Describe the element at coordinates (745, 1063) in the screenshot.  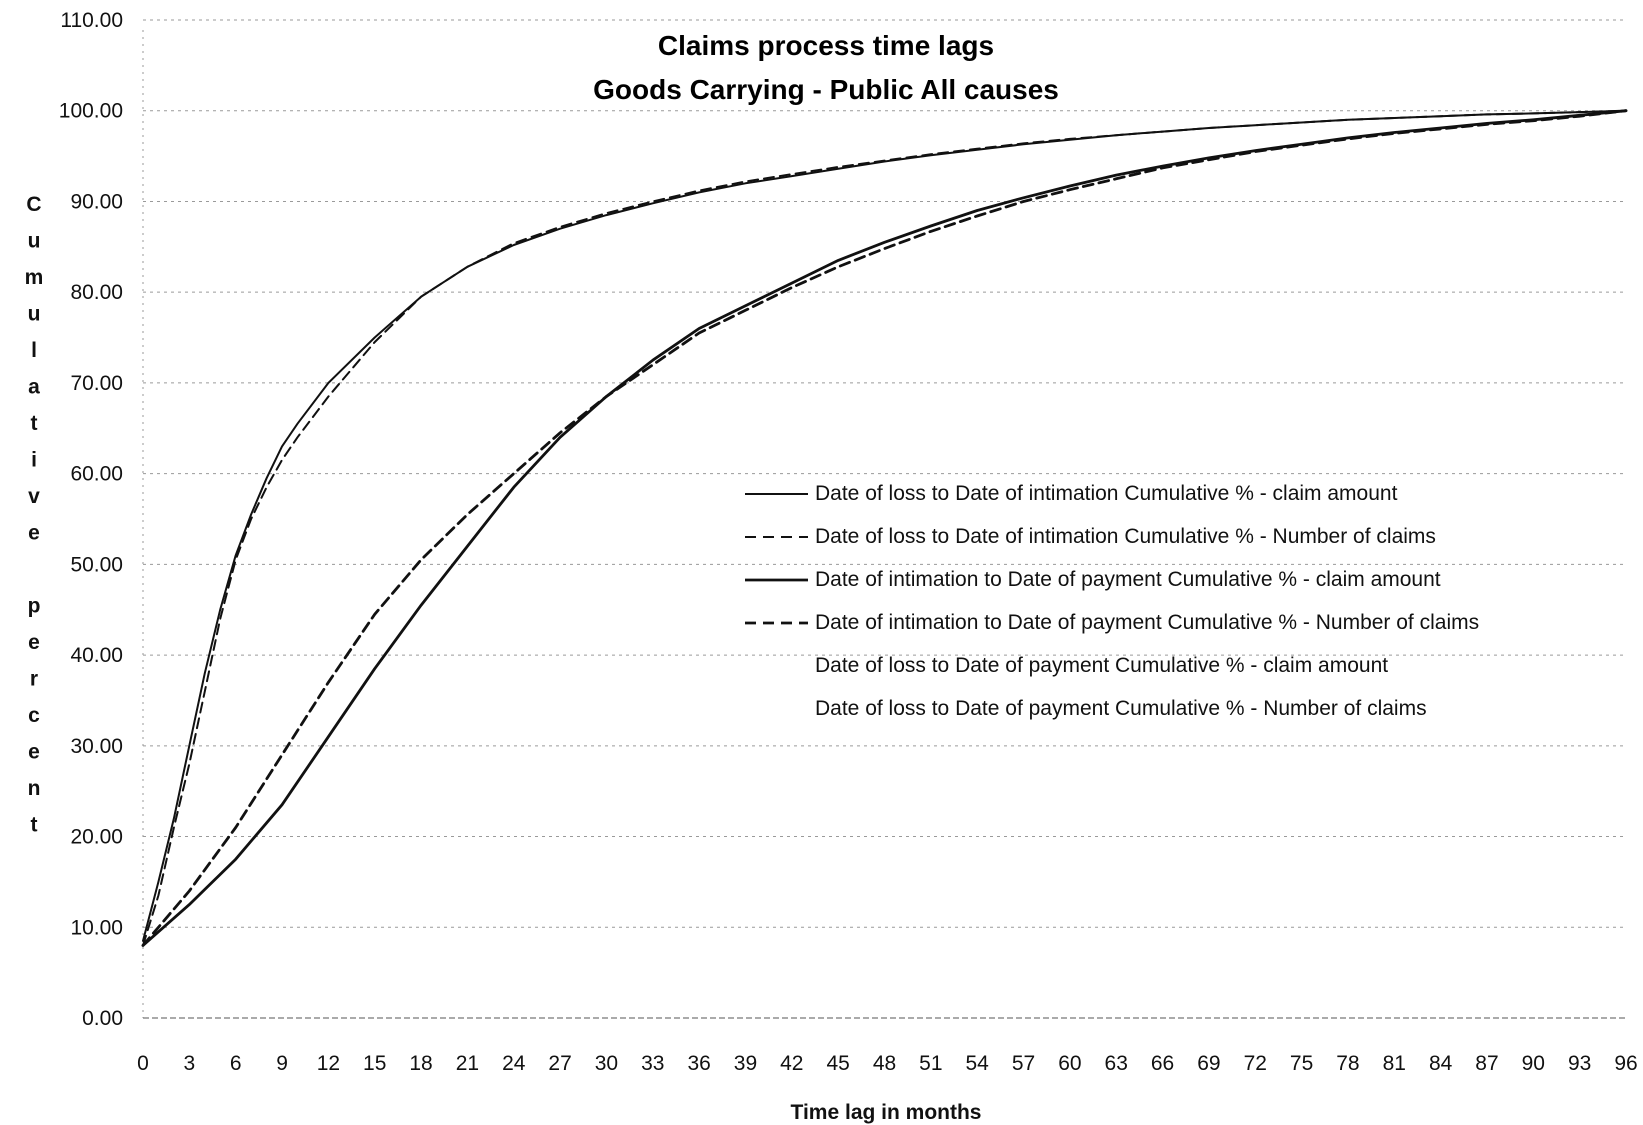
I see `x-tick-label: 39` at that location.